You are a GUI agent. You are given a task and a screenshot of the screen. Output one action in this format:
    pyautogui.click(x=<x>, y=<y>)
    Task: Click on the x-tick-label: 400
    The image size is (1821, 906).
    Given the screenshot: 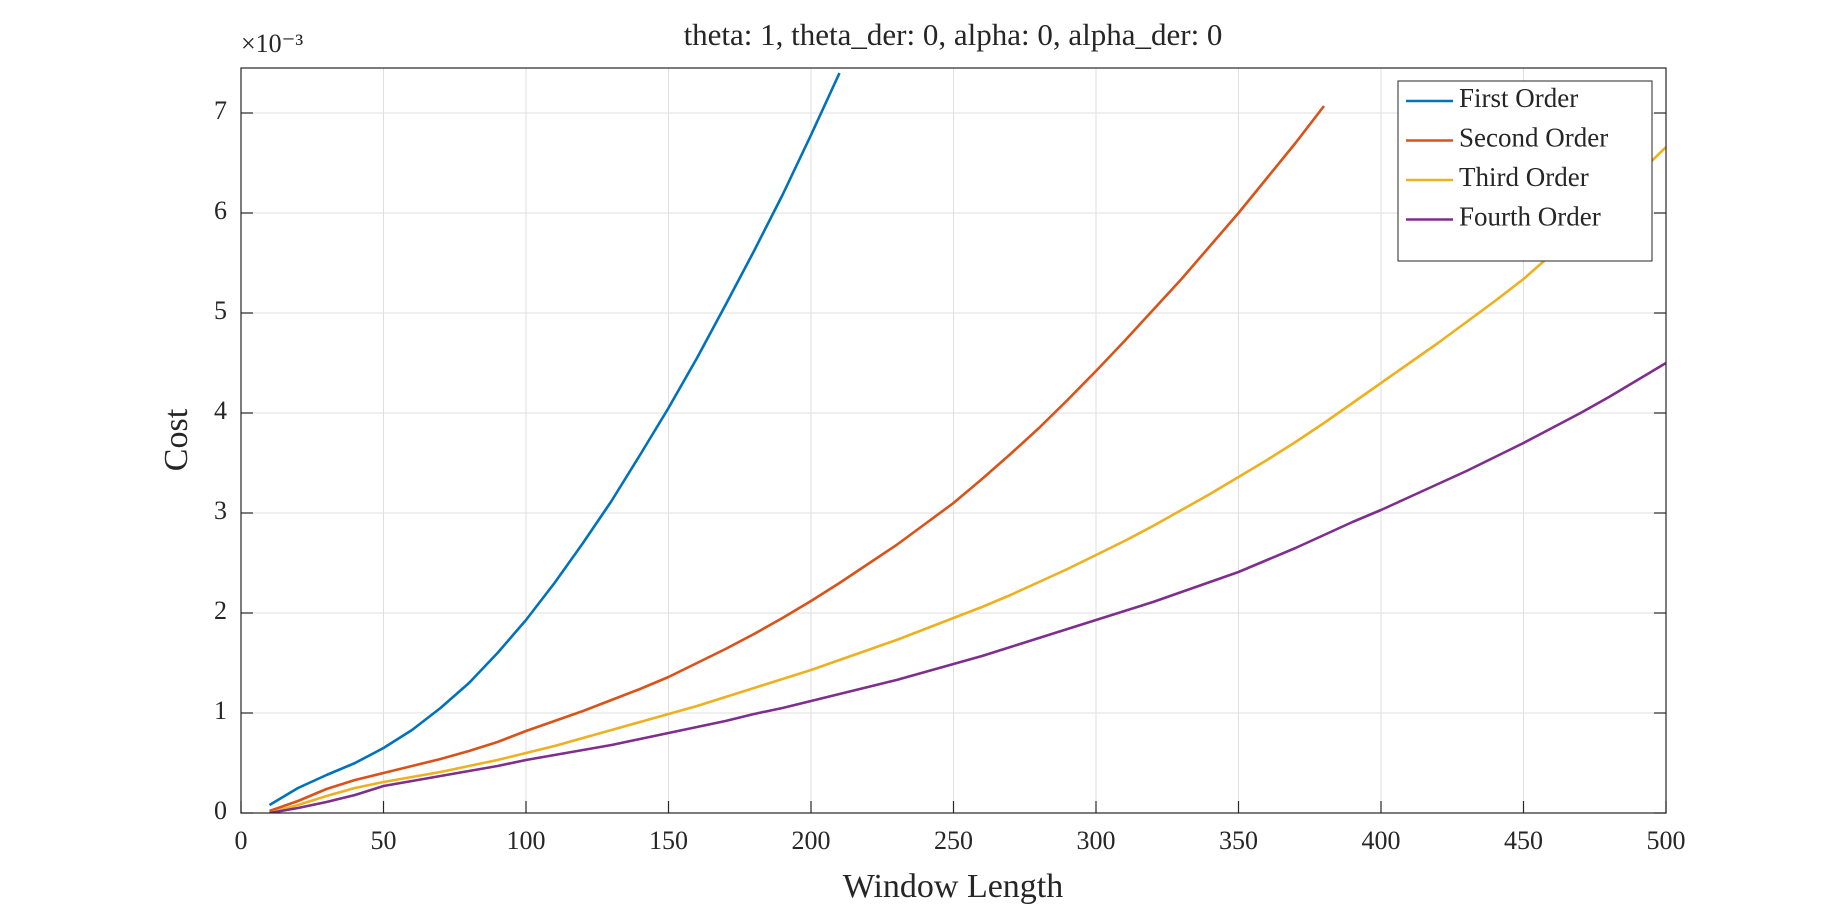 What is the action you would take?
    pyautogui.click(x=1381, y=840)
    